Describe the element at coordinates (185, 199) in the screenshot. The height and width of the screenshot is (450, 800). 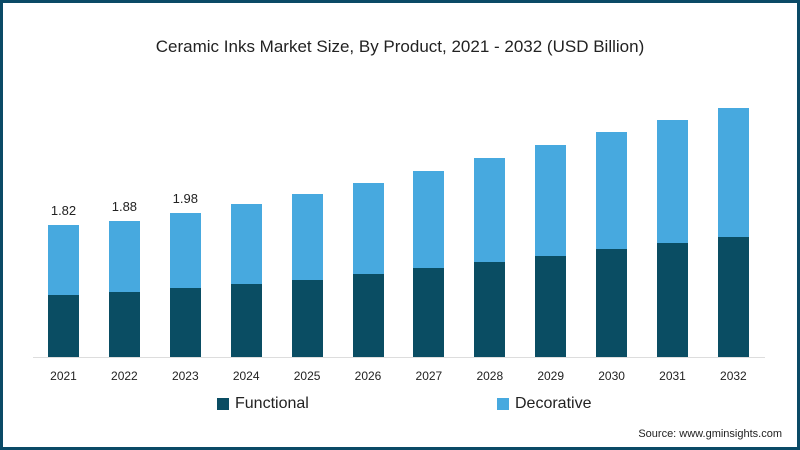
I see `data-label: 1.98` at that location.